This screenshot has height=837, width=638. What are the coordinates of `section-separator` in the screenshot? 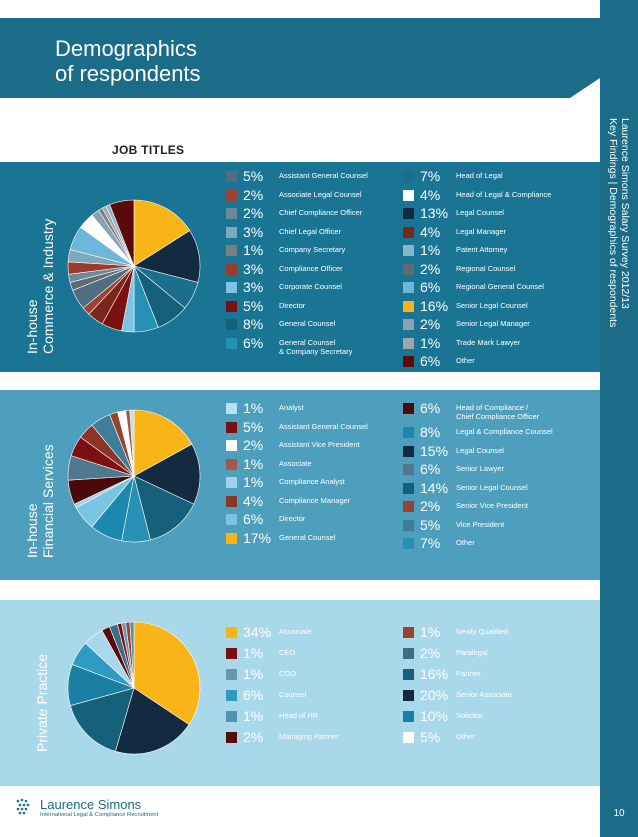 It's located at (300, 590).